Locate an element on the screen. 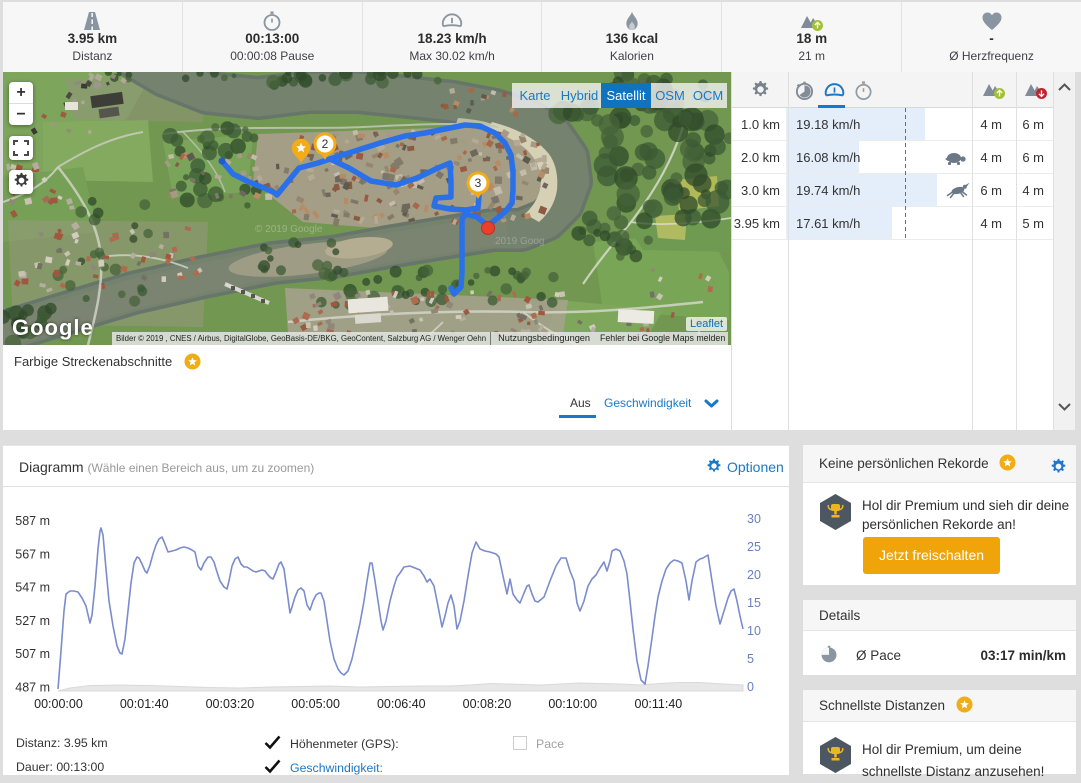 The image size is (1081, 783). svg-text: 507 m is located at coordinates (32, 654).